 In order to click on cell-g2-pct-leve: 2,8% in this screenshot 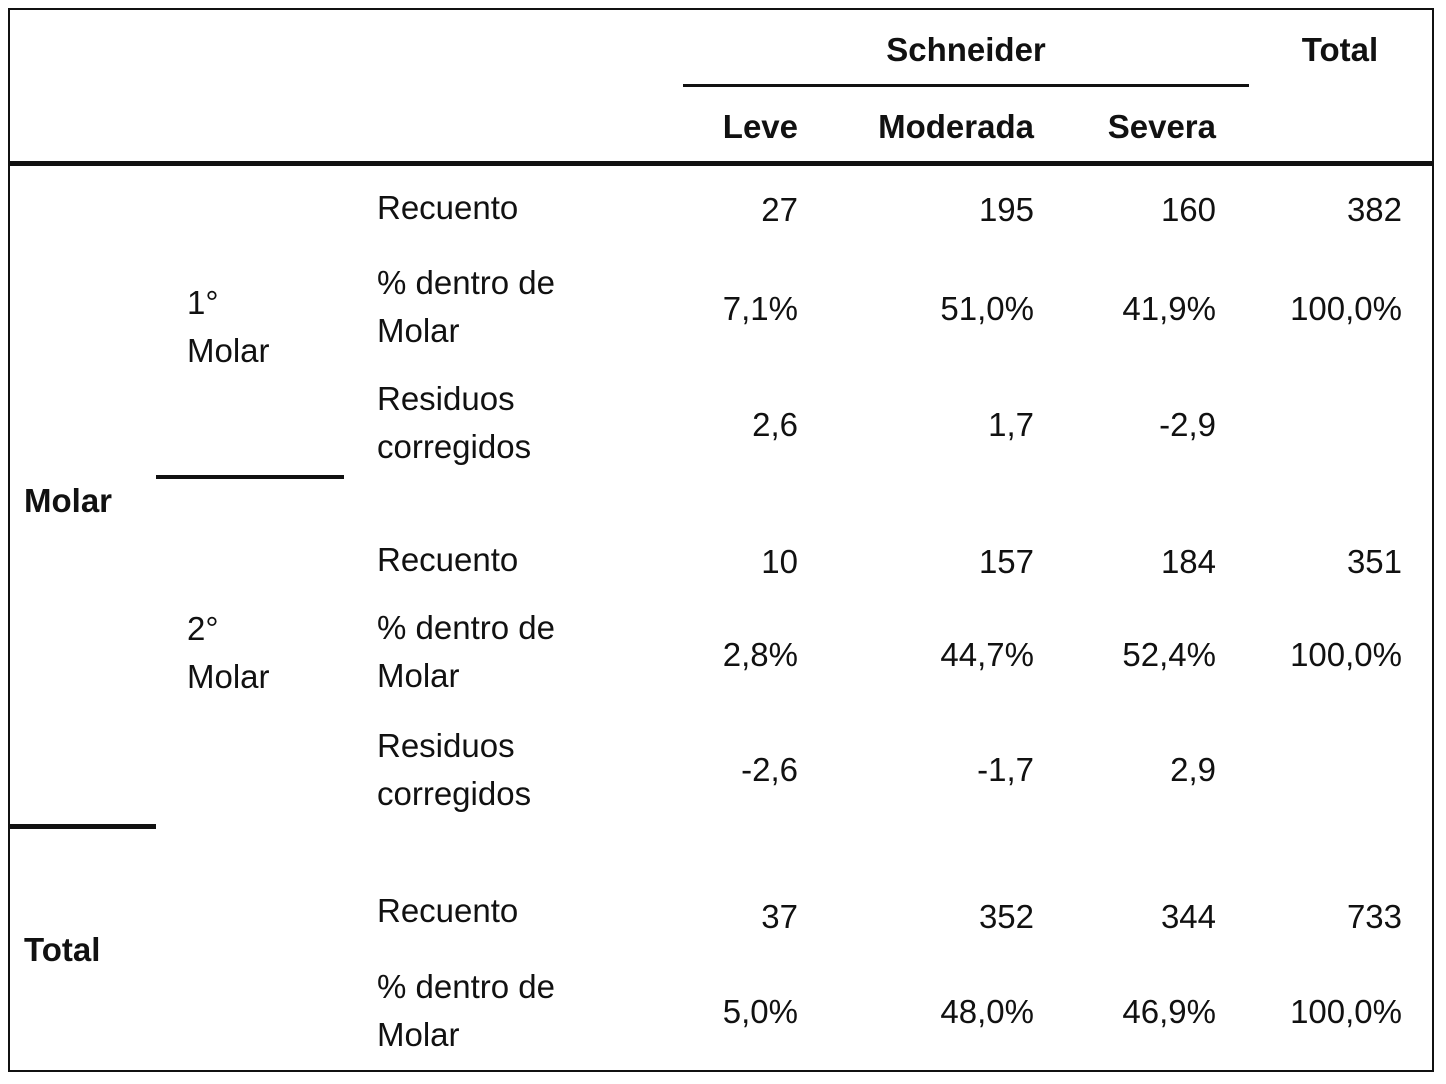, I will do `click(760, 654)`.